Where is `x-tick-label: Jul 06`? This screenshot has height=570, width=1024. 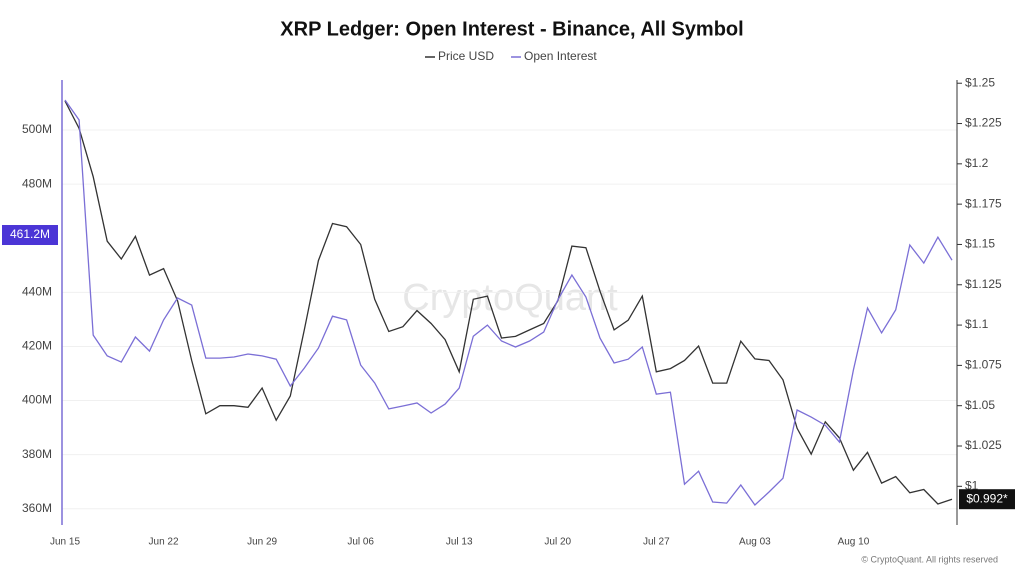
x-tick-label: Jul 06 is located at coordinates (360, 542).